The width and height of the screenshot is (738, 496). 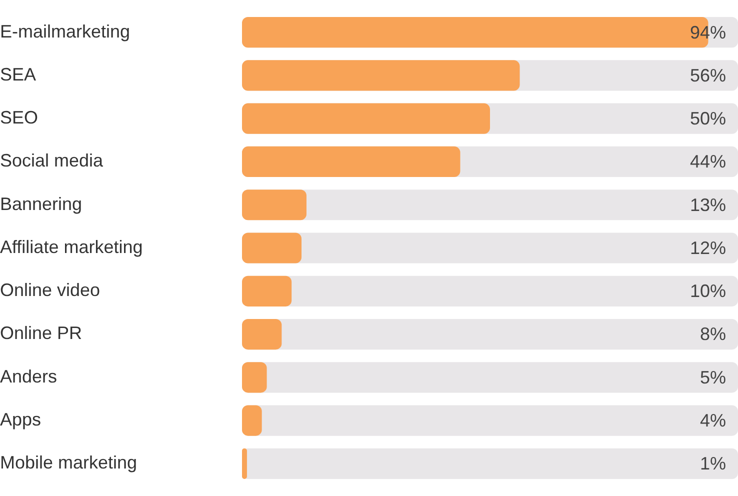 What do you see at coordinates (29, 376) in the screenshot?
I see `y-tick-label: Anders` at bounding box center [29, 376].